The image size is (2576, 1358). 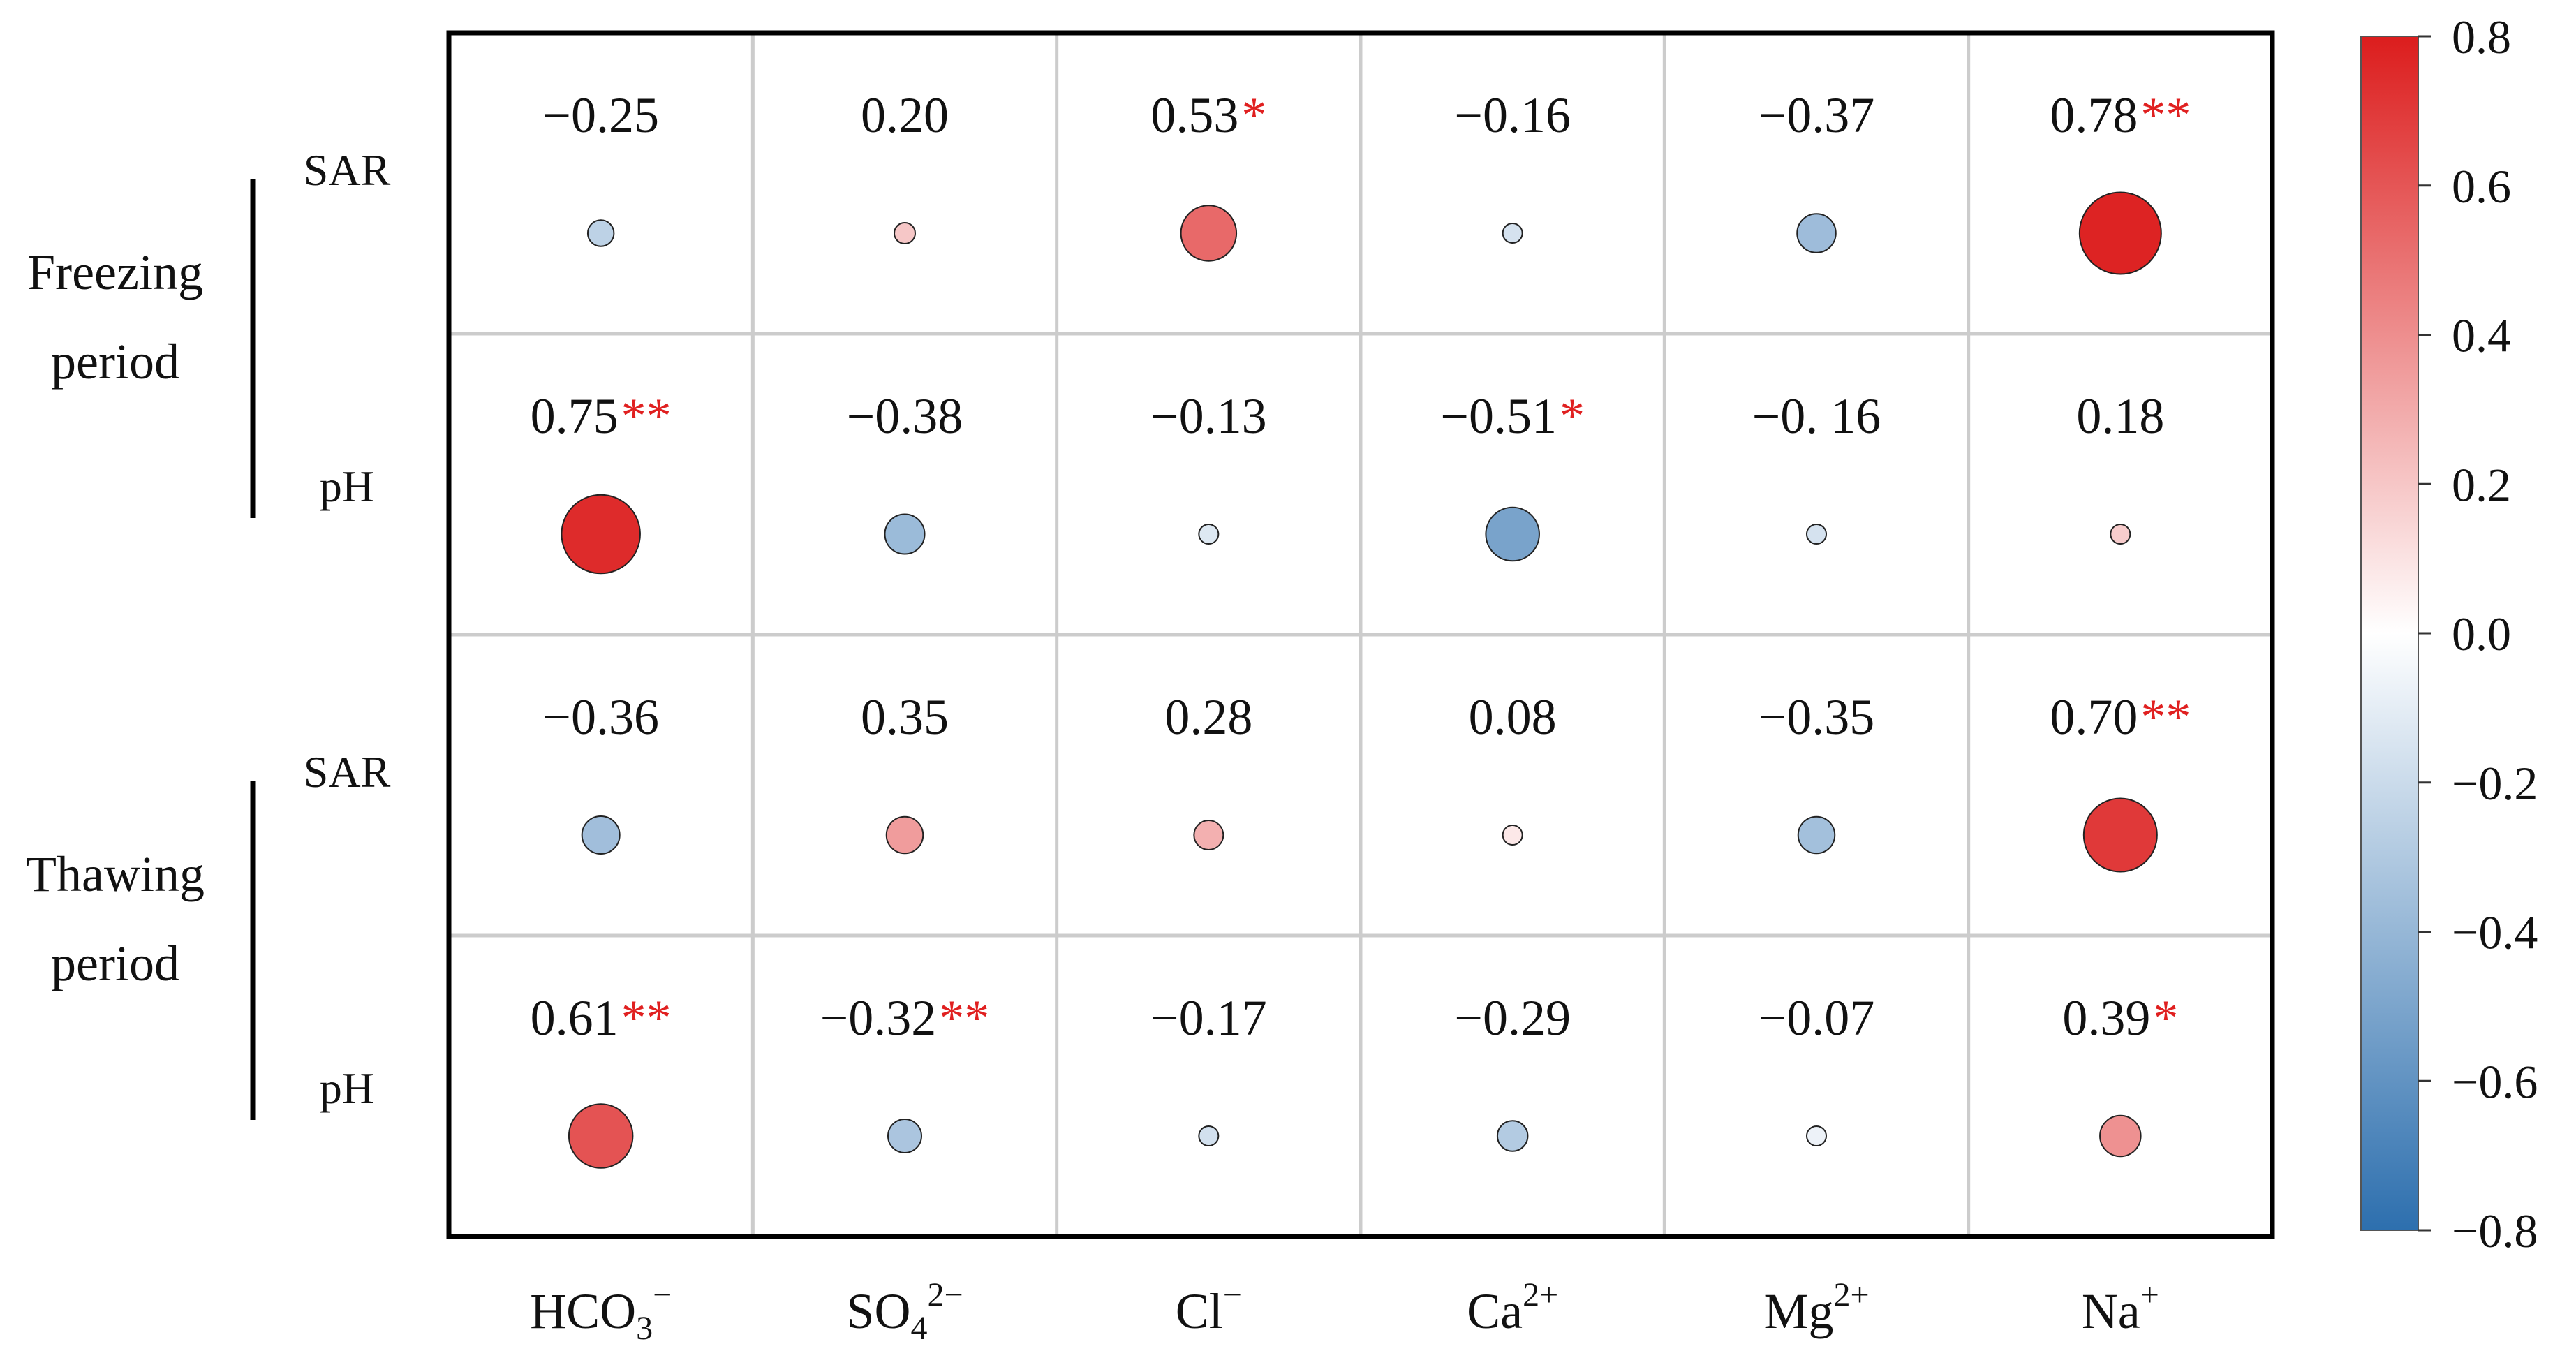 What do you see at coordinates (2495, 1230) in the screenshot?
I see `colorbar-tick-label: −0.8` at bounding box center [2495, 1230].